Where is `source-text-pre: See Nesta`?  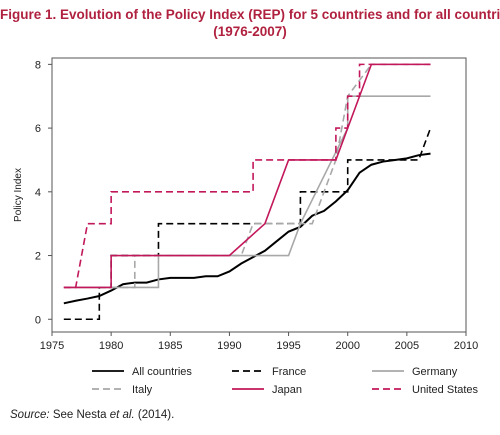 source-text-pre: See Nesta is located at coordinates (81, 415).